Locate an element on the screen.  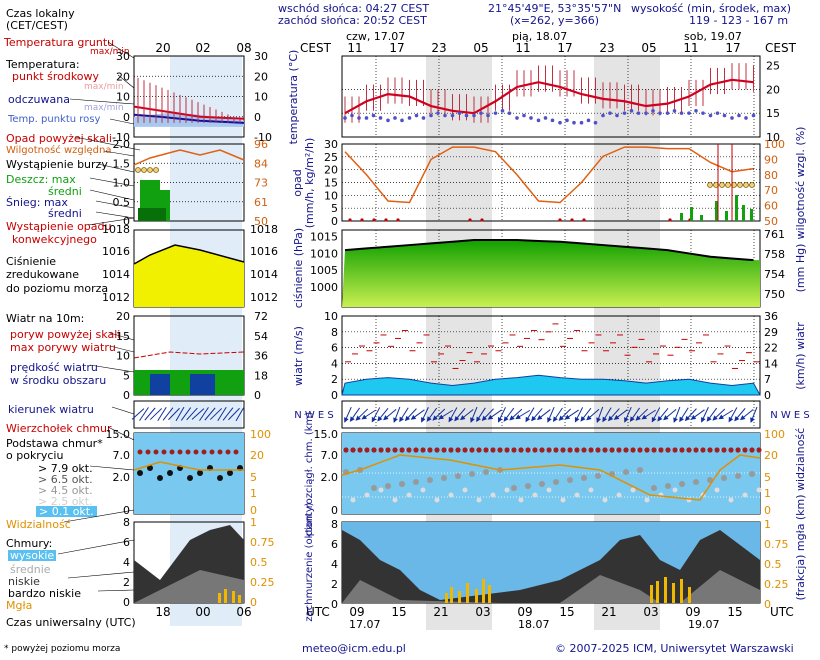
wind-tick: 4 is located at coordinates (334, 363).